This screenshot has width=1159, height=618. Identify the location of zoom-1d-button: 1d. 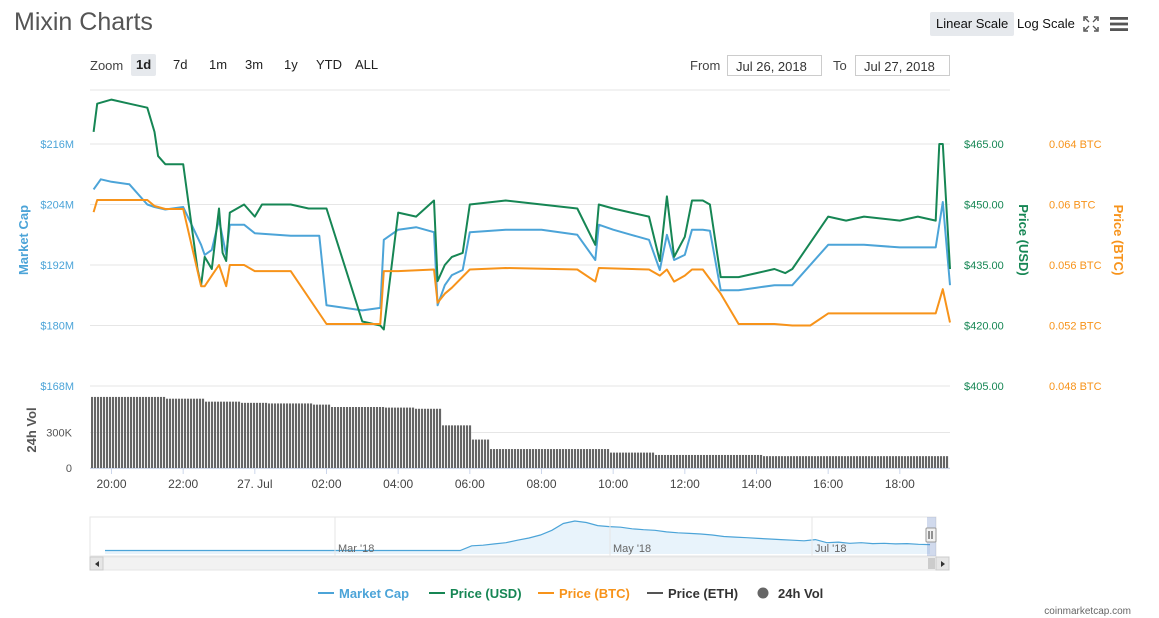
(144, 65).